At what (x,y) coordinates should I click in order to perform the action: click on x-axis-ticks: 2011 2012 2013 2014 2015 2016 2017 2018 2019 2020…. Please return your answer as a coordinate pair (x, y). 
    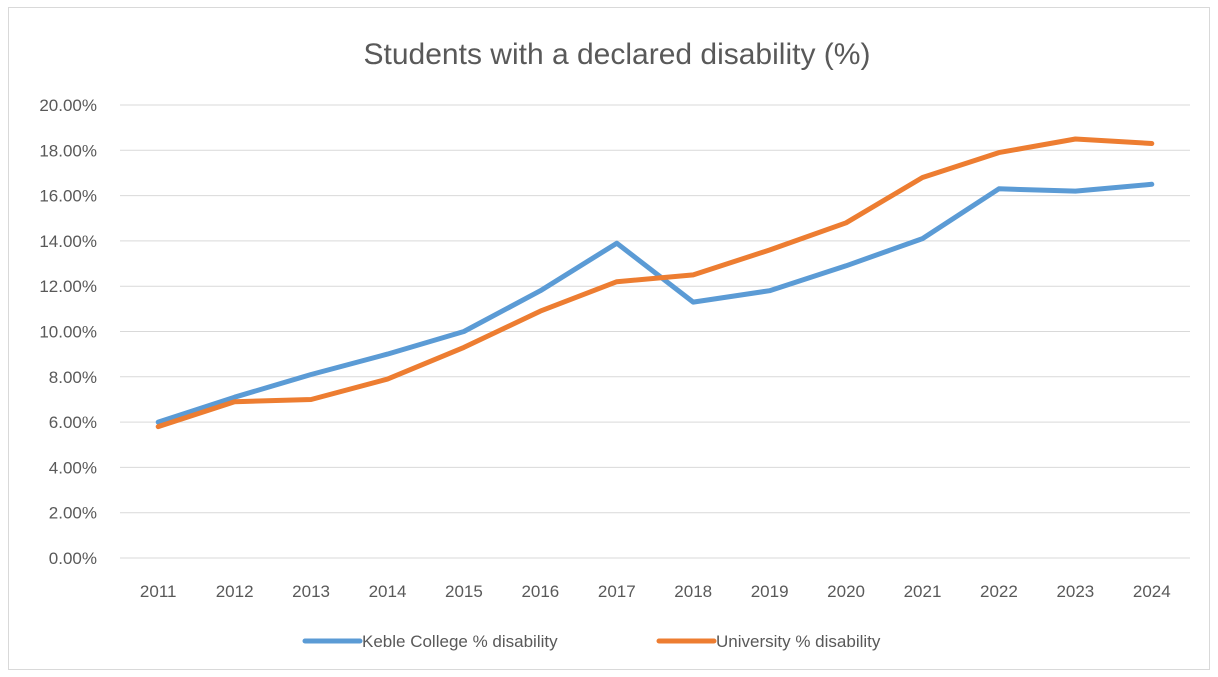
    Looking at the image, I should click on (655, 591).